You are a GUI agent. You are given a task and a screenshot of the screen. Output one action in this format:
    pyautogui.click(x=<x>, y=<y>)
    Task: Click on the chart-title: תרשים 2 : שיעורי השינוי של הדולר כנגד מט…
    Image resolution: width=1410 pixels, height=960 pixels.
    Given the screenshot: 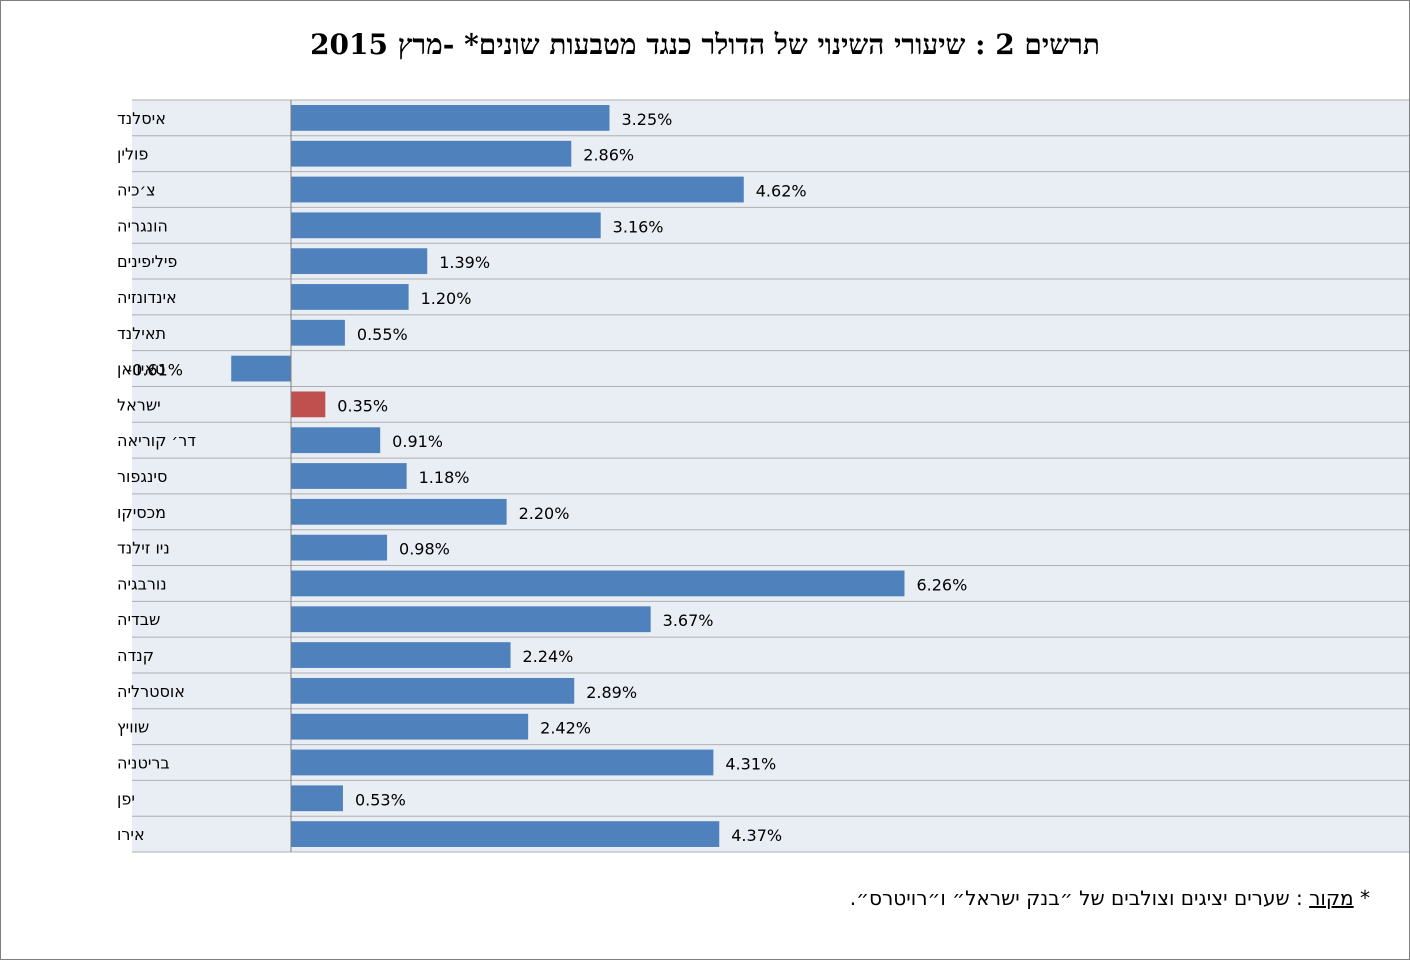 What is the action you would take?
    pyautogui.click(x=705, y=44)
    